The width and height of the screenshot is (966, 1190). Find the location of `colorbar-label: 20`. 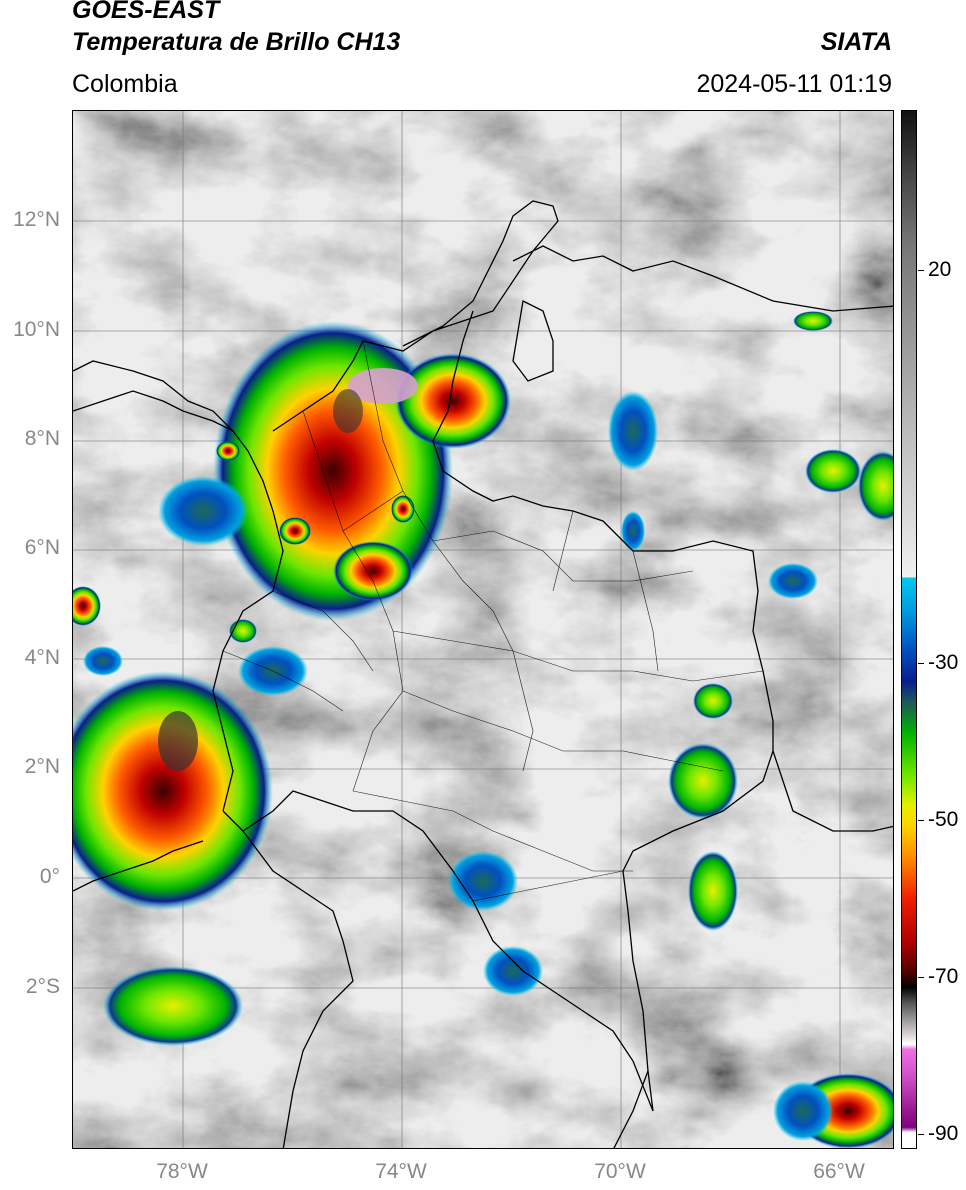

colorbar-label: 20 is located at coordinates (940, 269).